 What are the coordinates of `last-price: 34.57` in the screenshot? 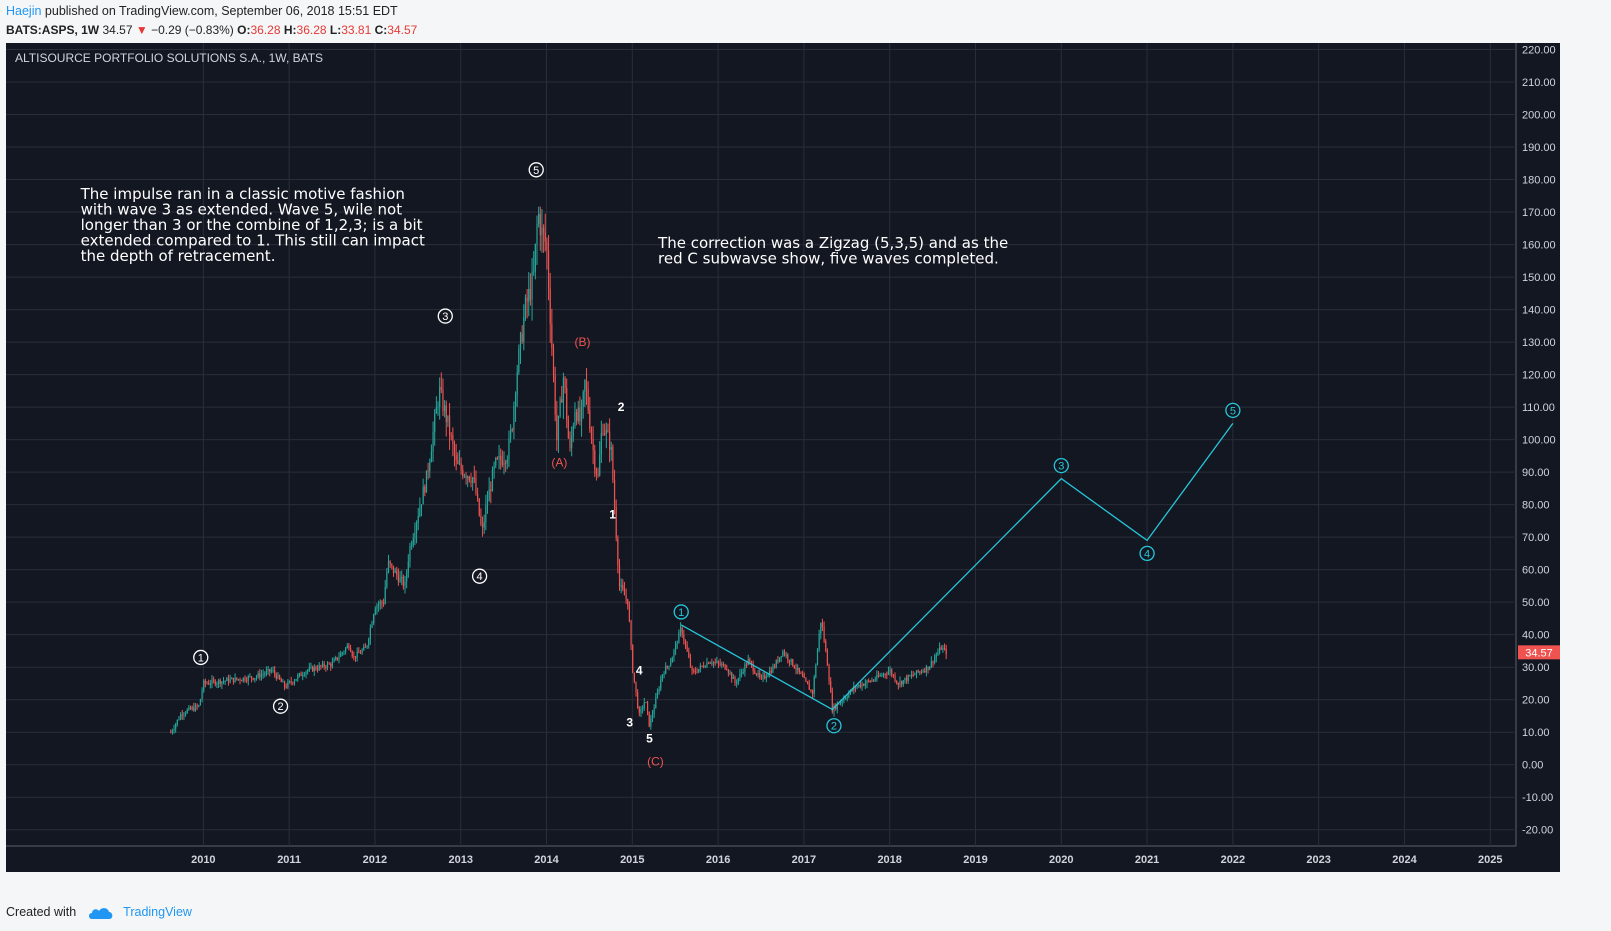 It's located at (117, 30).